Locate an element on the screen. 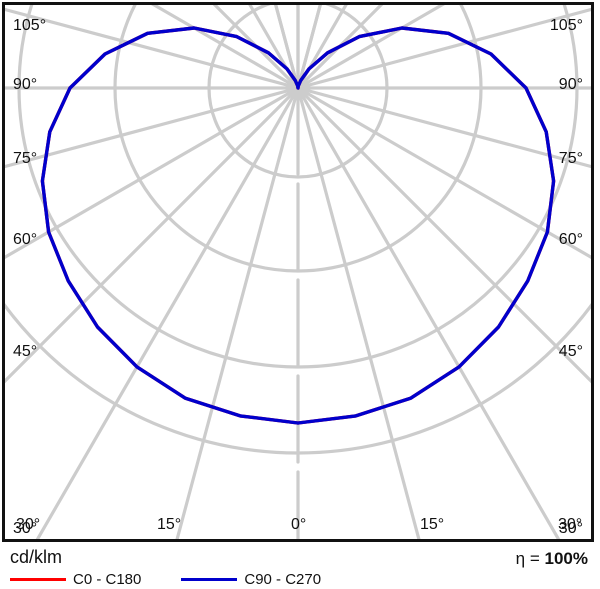  efficiency-label: η = 100% is located at coordinates (552, 559).